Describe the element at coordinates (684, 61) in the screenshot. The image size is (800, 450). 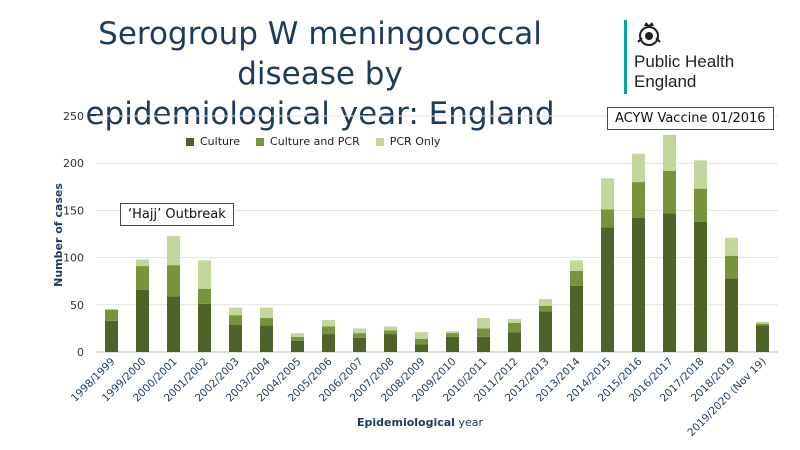
I see `logo-line-1: Public Health` at that location.